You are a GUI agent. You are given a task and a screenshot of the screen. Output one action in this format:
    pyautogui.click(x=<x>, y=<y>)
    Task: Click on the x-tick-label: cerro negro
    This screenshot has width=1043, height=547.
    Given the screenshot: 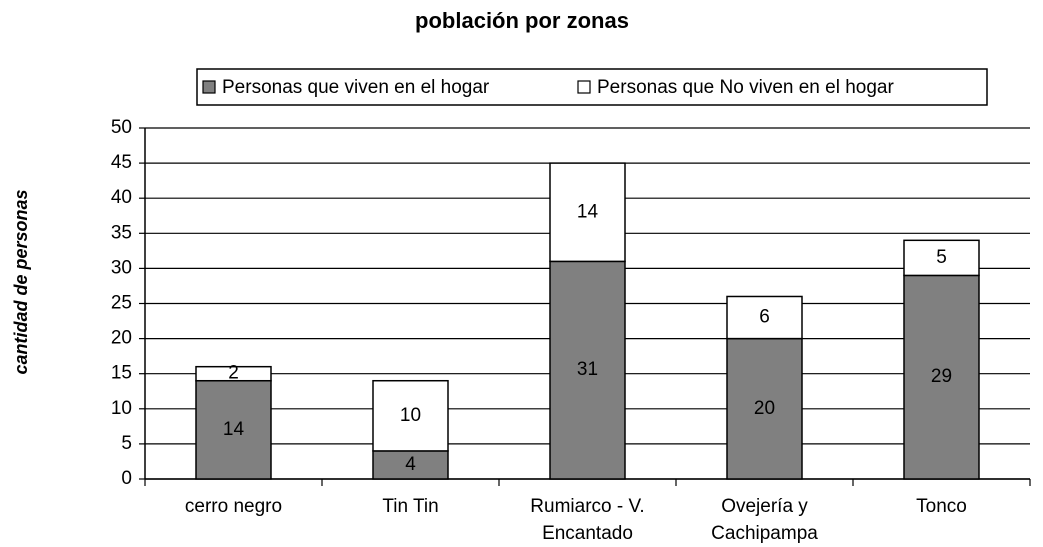 What is the action you would take?
    pyautogui.click(x=233, y=506)
    